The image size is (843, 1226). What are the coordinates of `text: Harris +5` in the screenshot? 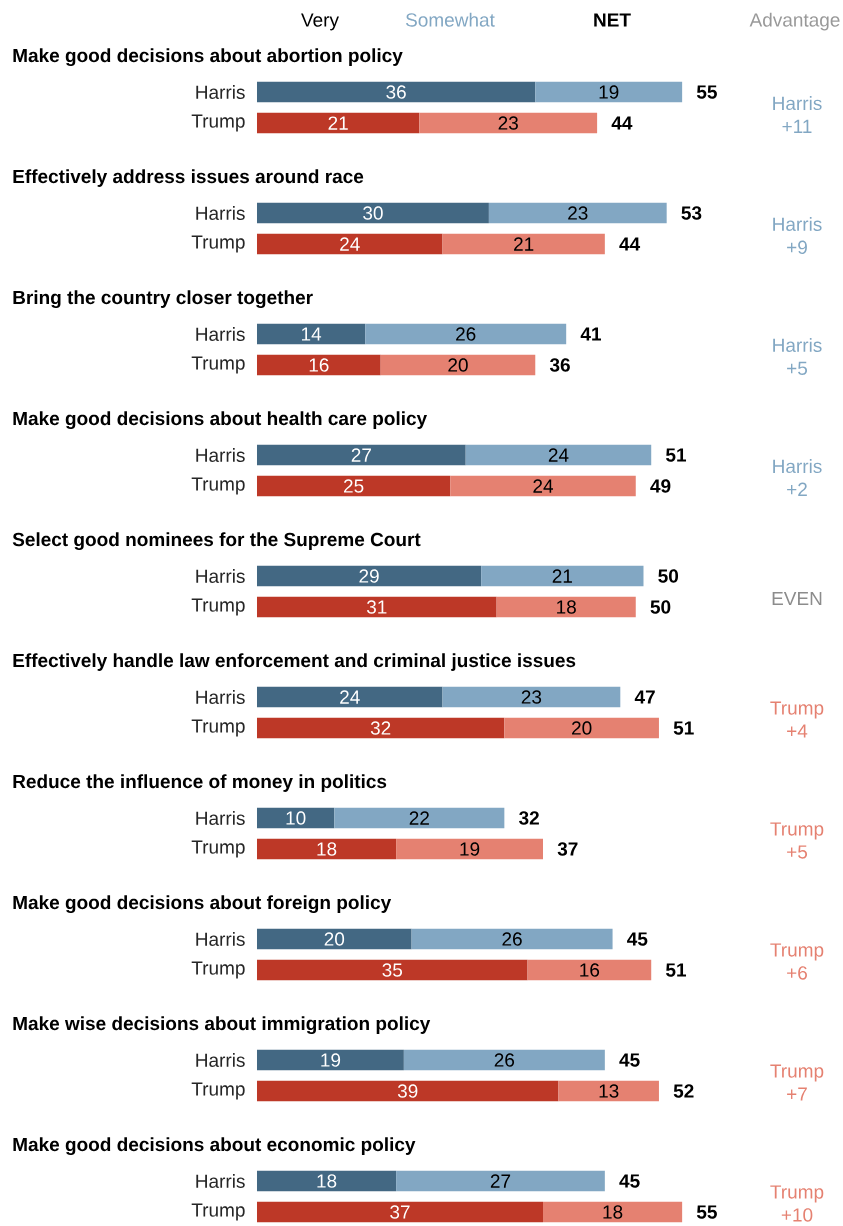 It's located at (797, 356).